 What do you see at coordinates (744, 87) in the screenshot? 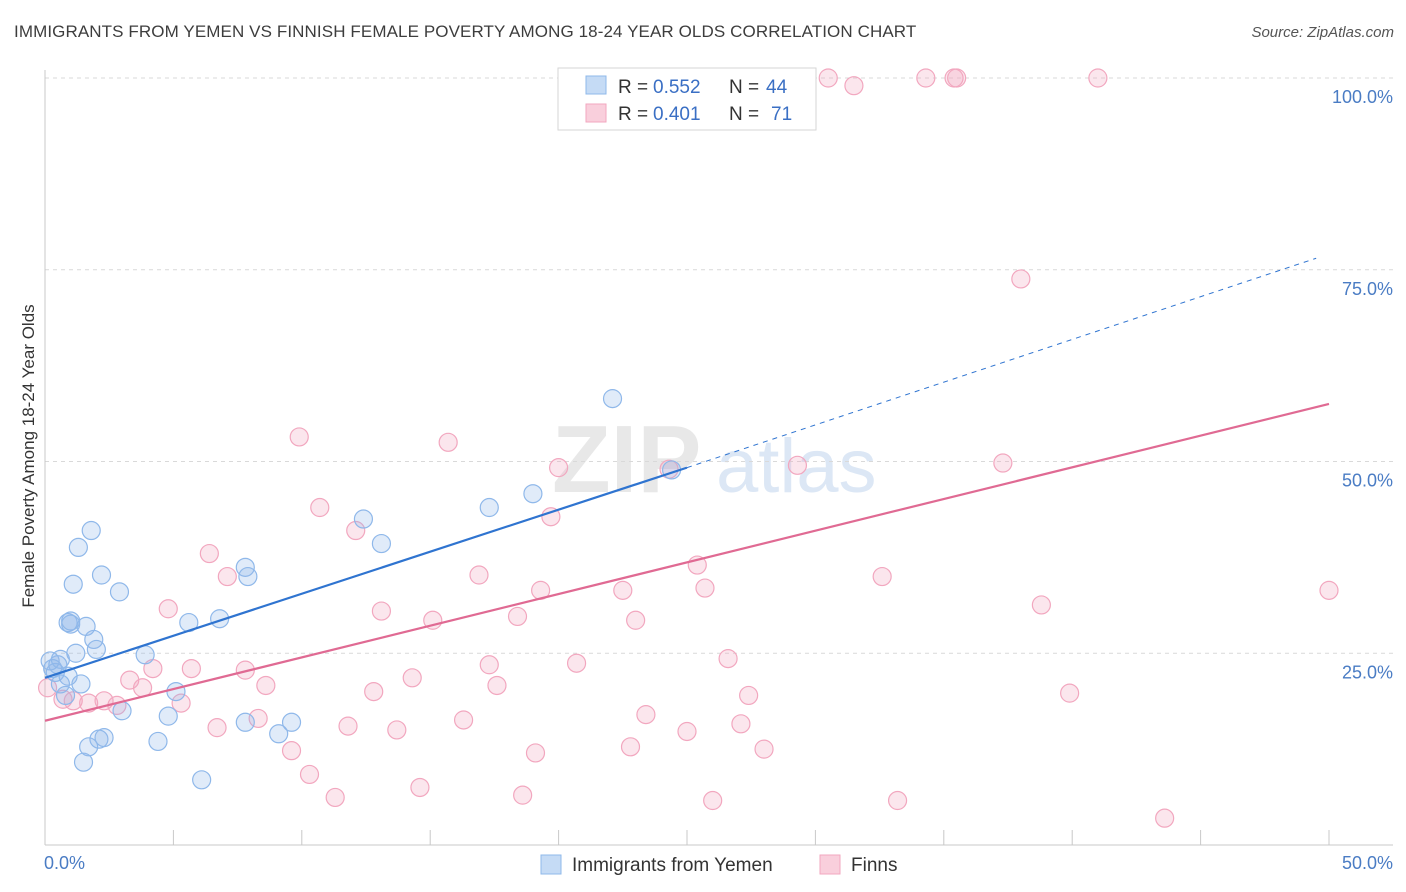
I see `legend-n-label-yemen: N =` at bounding box center [744, 87].